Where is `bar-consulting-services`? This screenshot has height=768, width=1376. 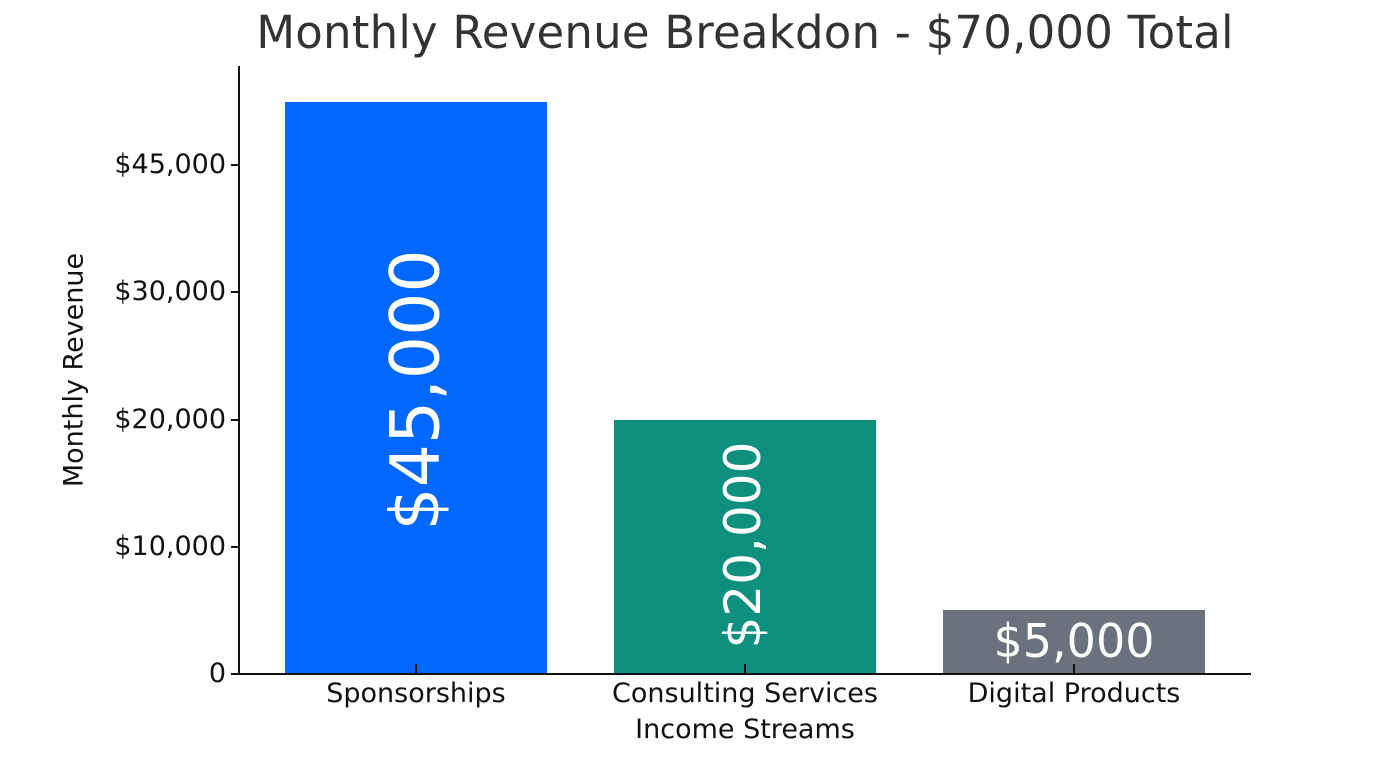
bar-consulting-services is located at coordinates (745, 546).